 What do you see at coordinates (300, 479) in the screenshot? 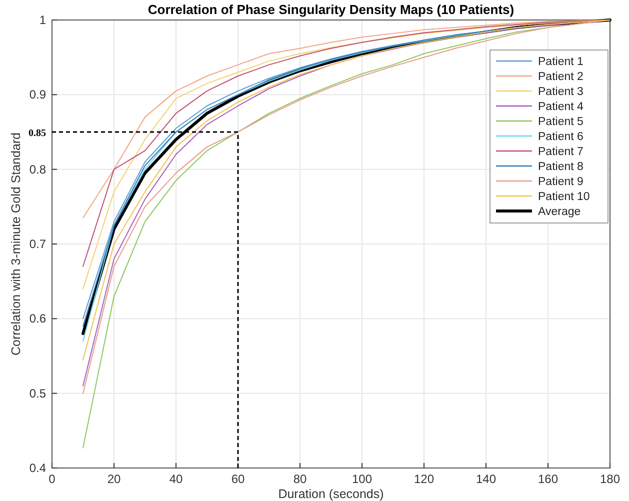
I see `x-tick-label: 80` at bounding box center [300, 479].